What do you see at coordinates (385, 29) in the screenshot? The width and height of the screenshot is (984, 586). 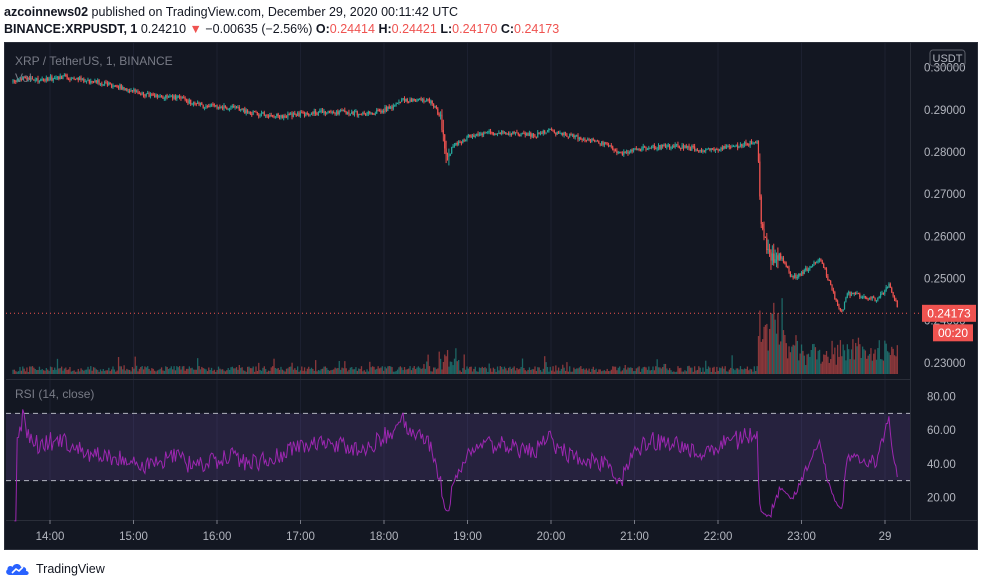 I see `high-label: H:` at bounding box center [385, 29].